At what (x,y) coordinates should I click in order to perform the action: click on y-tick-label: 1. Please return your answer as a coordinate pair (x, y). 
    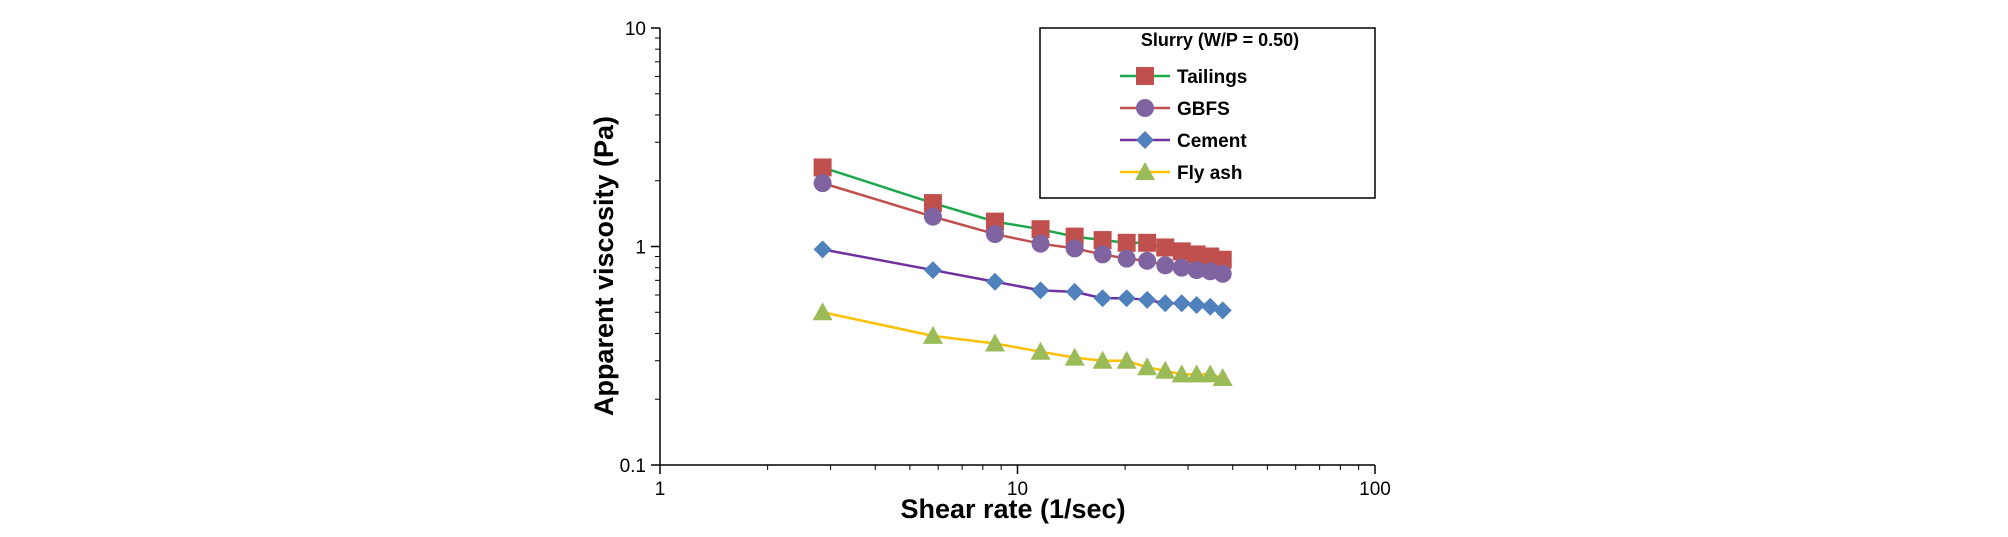
    Looking at the image, I should click on (640, 248).